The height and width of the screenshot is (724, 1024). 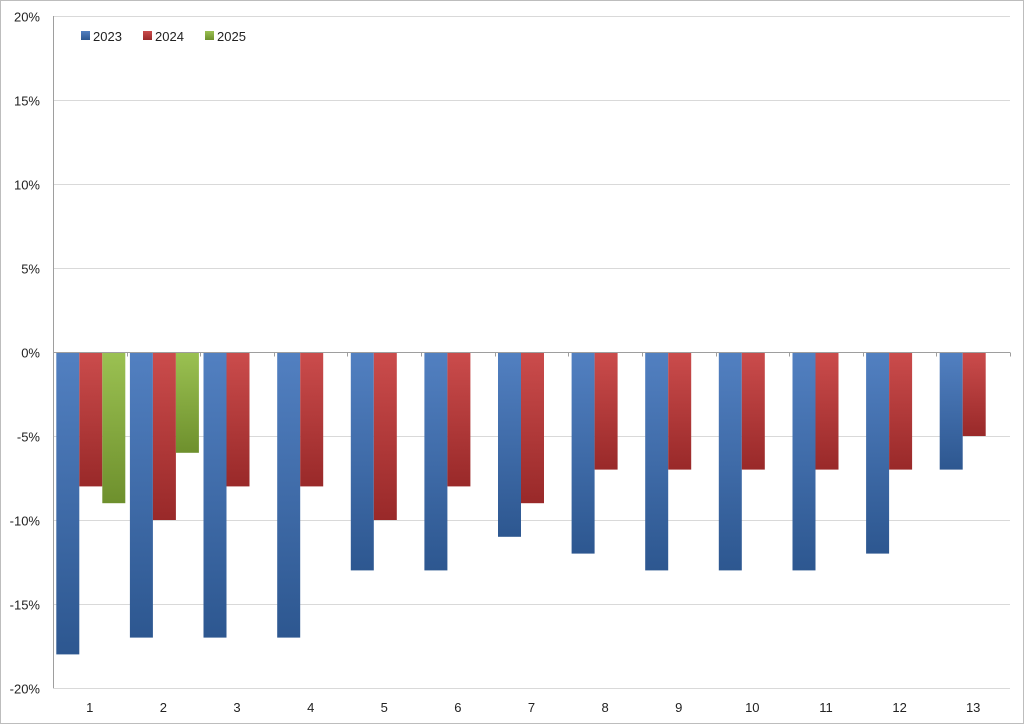 What do you see at coordinates (209, 35) in the screenshot?
I see `legend-swatch-2025` at bounding box center [209, 35].